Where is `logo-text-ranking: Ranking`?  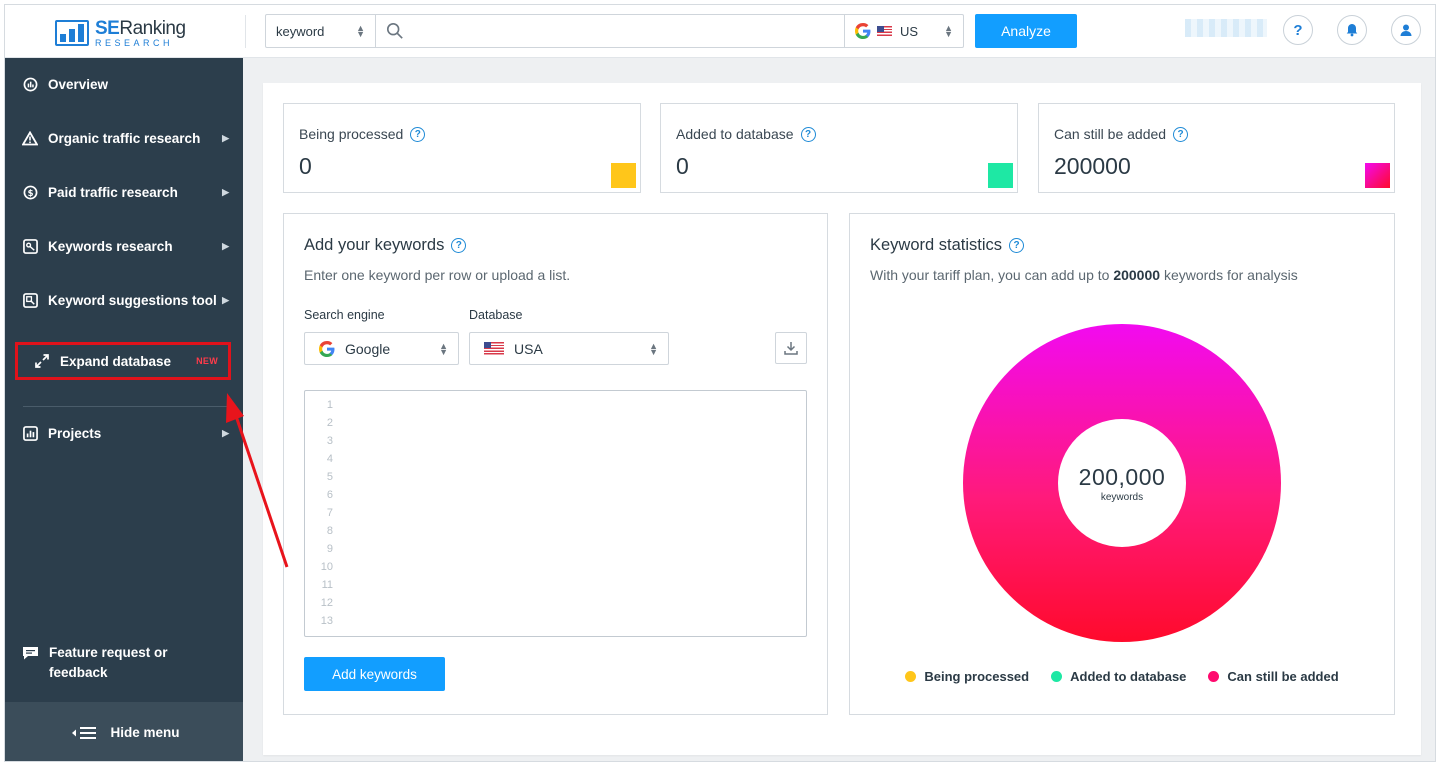 logo-text-ranking: Ranking is located at coordinates (152, 28).